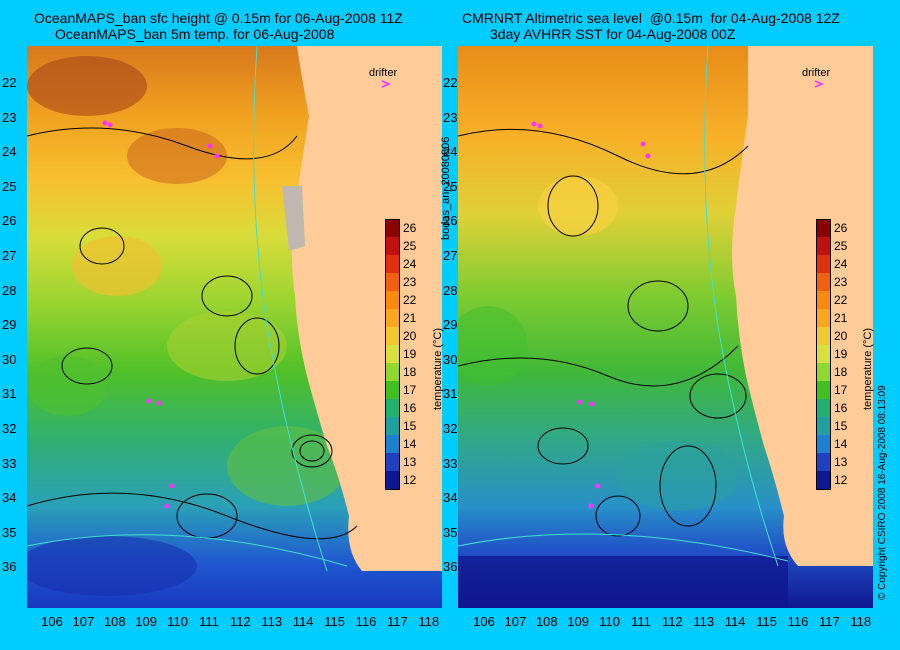 The width and height of the screenshot is (900, 650). Describe the element at coordinates (868, 368) in the screenshot. I see `right-colorbar-label: temperature (°C)` at that location.